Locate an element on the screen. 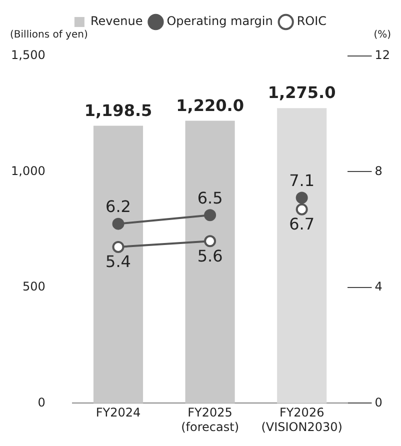  y2-tick-label: 0 is located at coordinates (378, 402).